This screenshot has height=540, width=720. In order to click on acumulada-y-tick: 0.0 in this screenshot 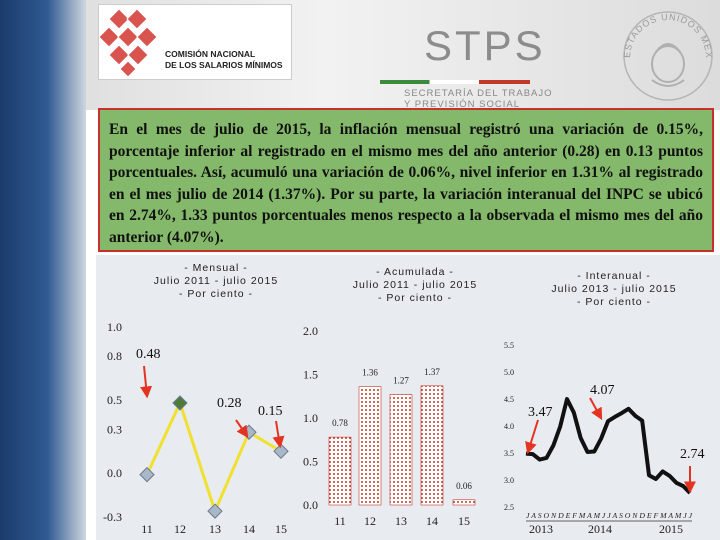, I will do `click(310, 505)`.